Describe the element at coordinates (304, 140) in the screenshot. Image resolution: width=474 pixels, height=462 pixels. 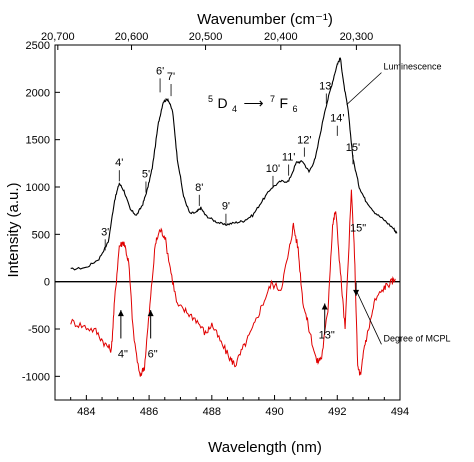
I see `peak-label: 12'` at that location.